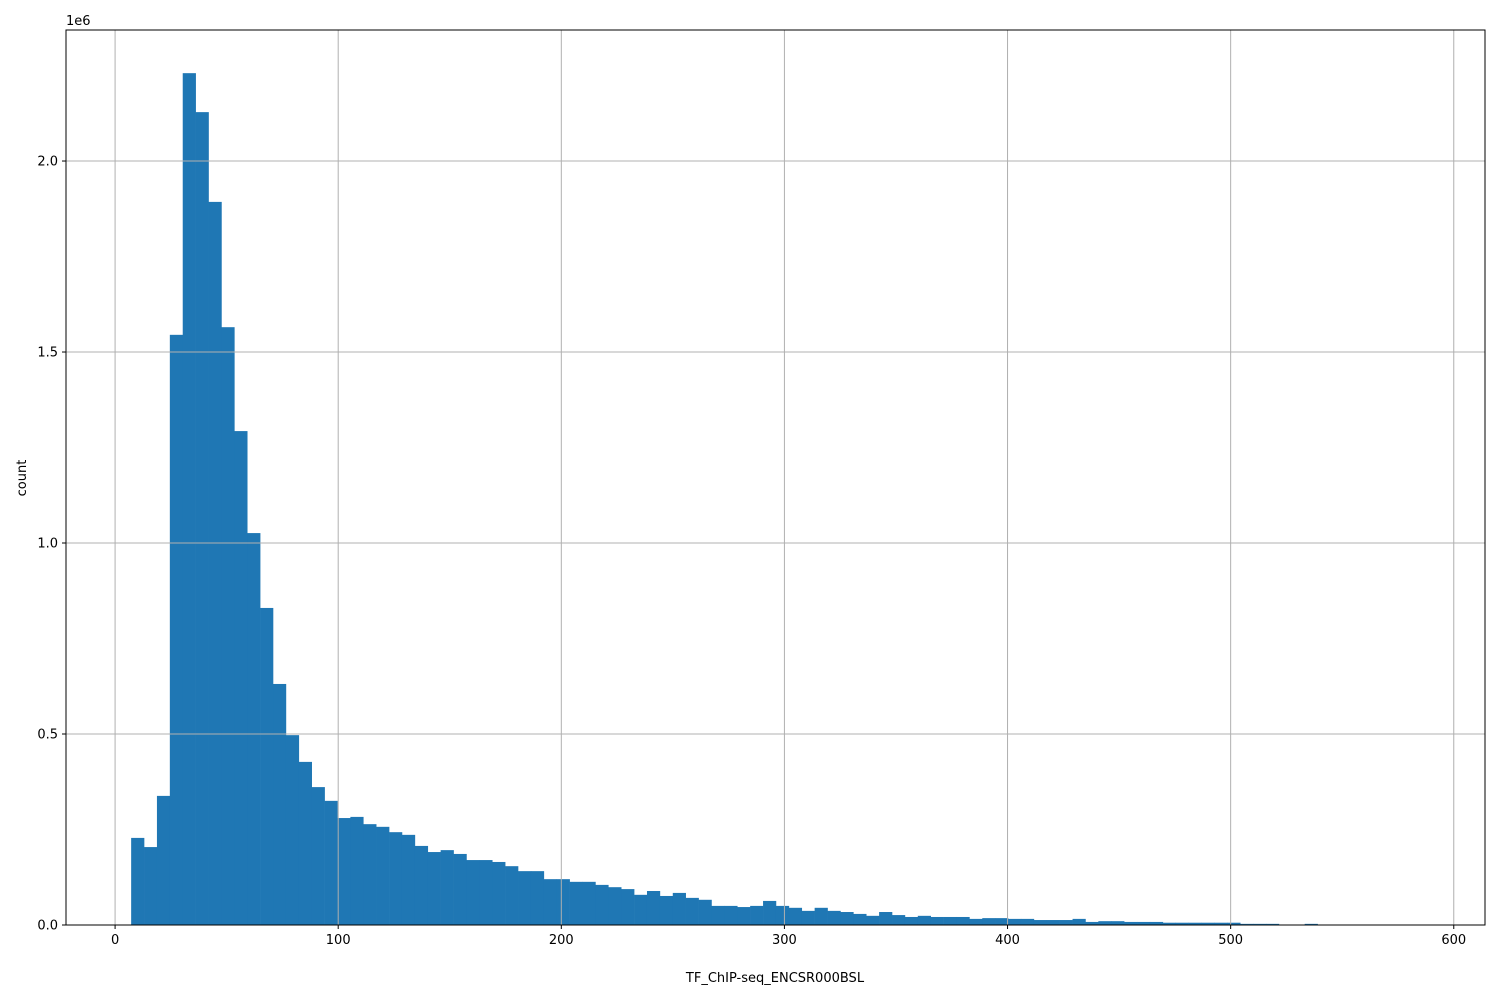 Image resolution: width=1500 pixels, height=1004 pixels. What do you see at coordinates (561, 940) in the screenshot?
I see `x-tick-label: 200` at bounding box center [561, 940].